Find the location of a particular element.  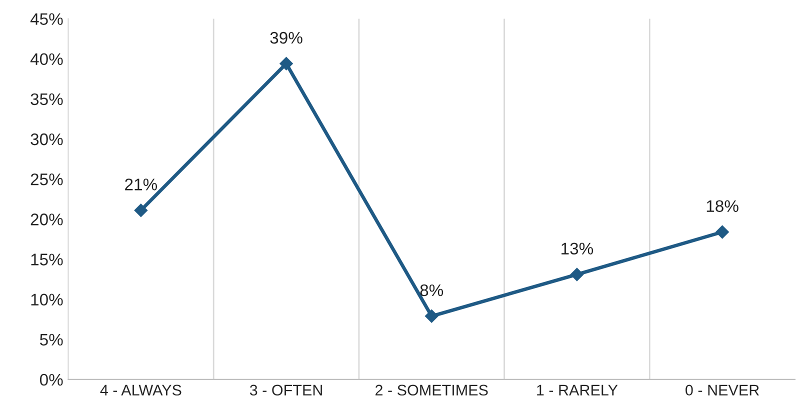

x-tick-label: 4 - ALWAYS is located at coordinates (141, 390).